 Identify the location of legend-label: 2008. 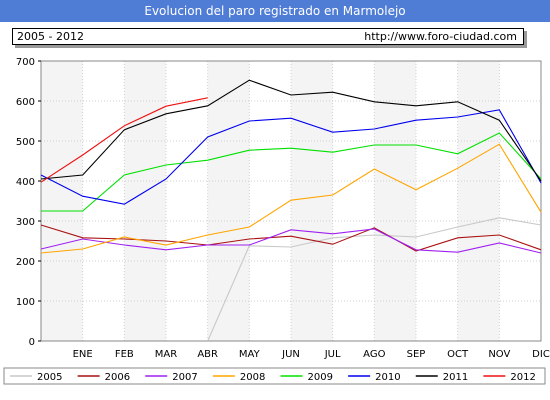
(252, 377).